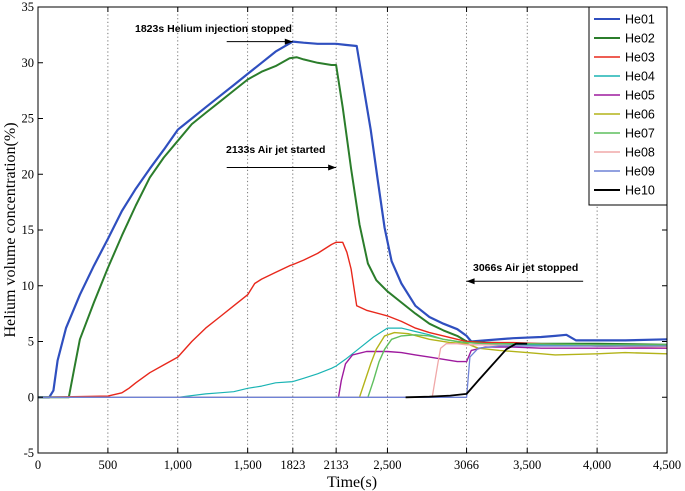 The image size is (685, 491). I want to click on x-tick-label: 4,000, so click(597, 465).